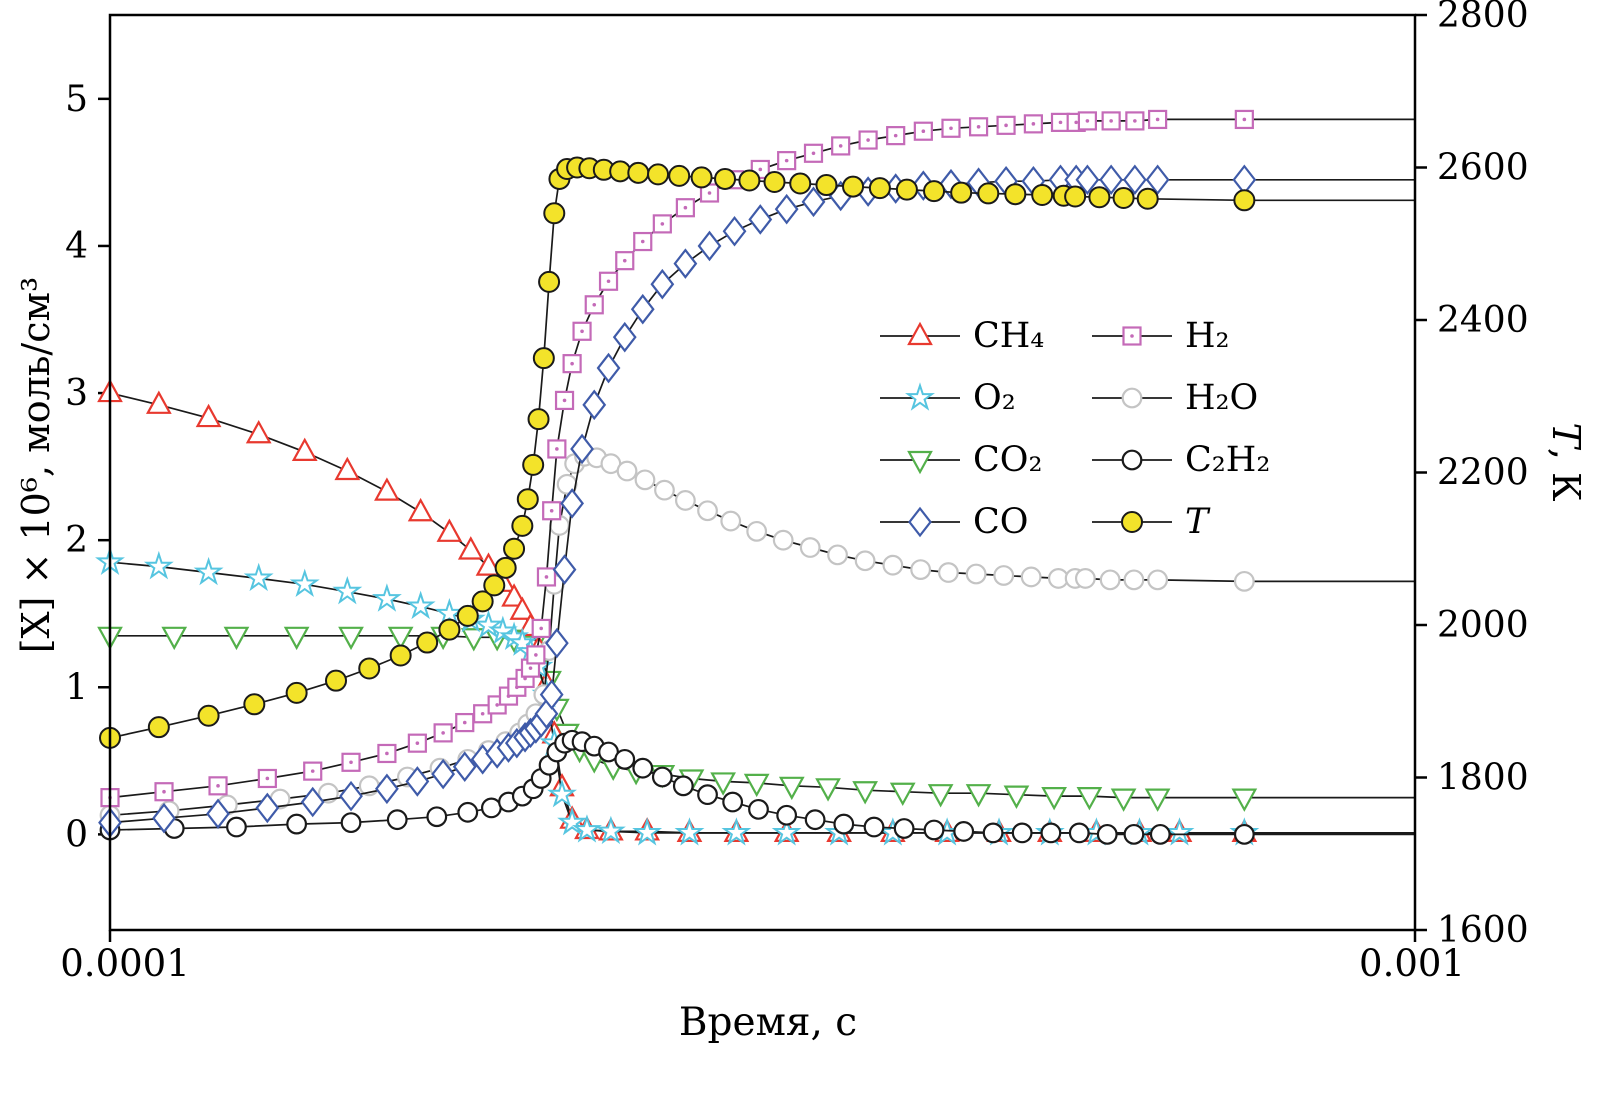 This screenshot has height=1096, width=1612. Describe the element at coordinates (1074, 429) in the screenshot. I see `legend: CH₄ H₂ O₂ H₂O CO₂ C₂H₂ CO T` at that location.